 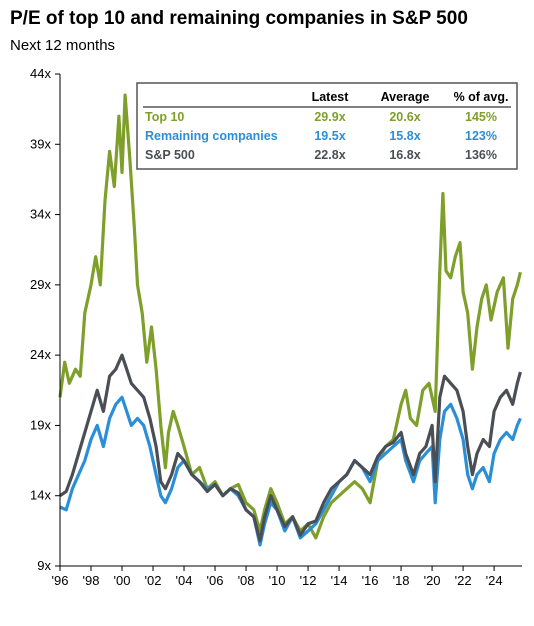 What do you see at coordinates (370, 580) in the screenshot?
I see `x-tick-label: '16` at bounding box center [370, 580].